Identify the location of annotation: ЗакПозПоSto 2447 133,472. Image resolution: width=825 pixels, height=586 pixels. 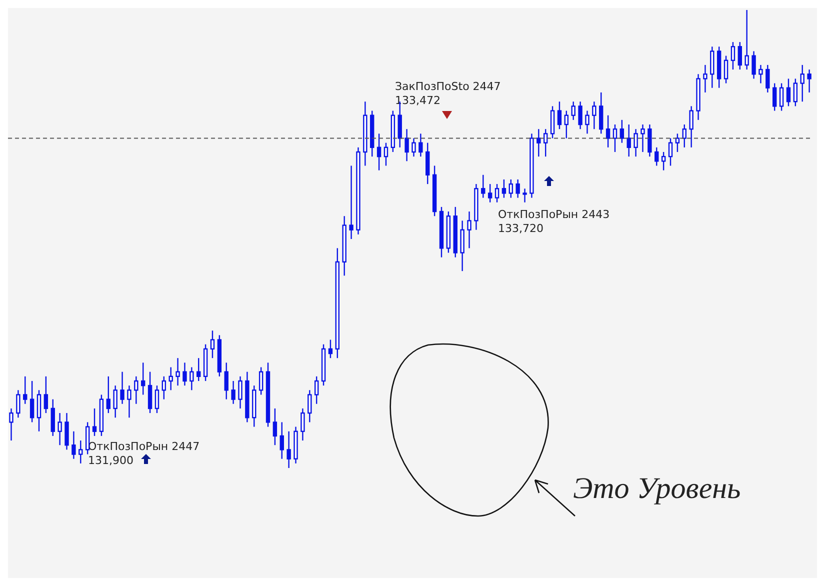
(448, 93).